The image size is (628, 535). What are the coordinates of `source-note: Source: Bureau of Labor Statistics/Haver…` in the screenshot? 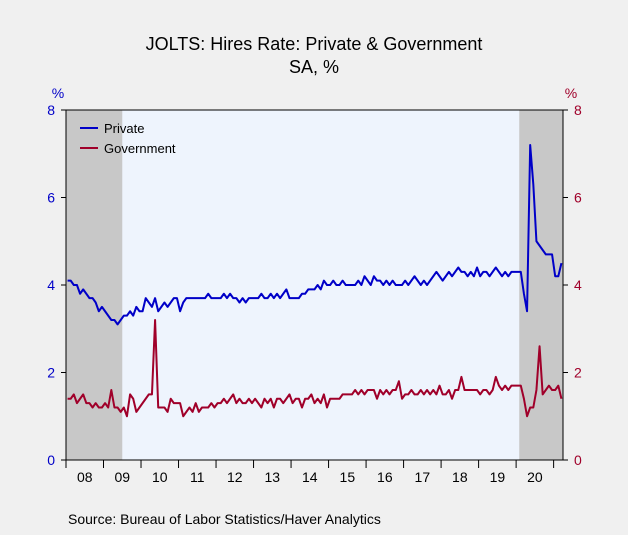 It's located at (224, 519).